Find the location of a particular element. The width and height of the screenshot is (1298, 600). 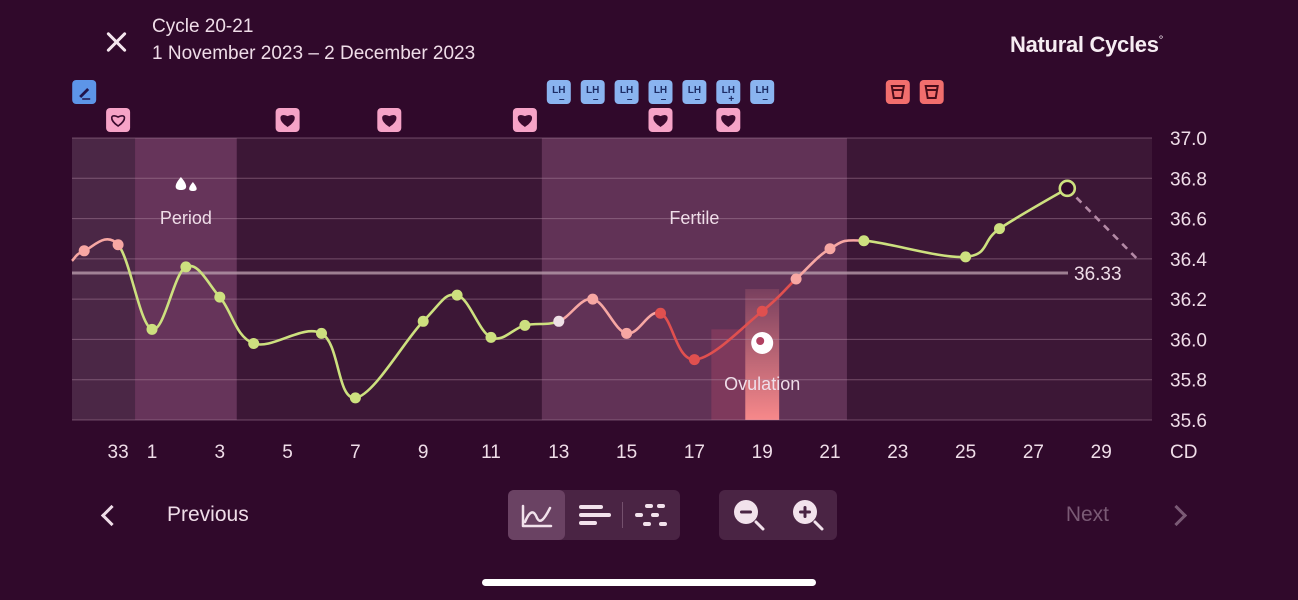

x-tick-label: 13 is located at coordinates (558, 452).